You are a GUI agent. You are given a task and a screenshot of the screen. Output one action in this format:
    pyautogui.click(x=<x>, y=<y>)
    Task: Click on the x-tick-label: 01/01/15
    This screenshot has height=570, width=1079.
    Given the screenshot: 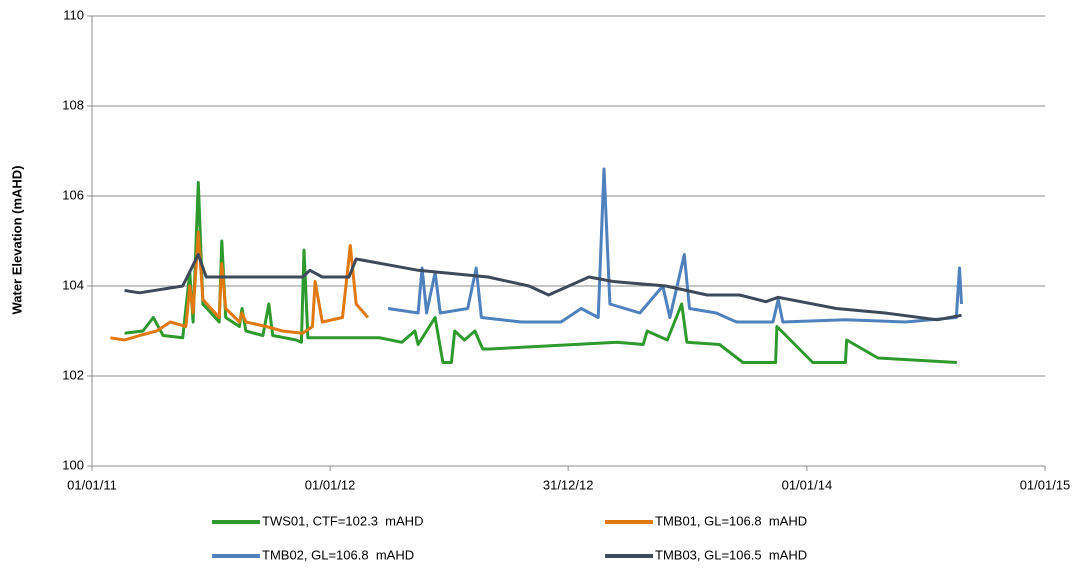 What is the action you would take?
    pyautogui.click(x=1045, y=484)
    